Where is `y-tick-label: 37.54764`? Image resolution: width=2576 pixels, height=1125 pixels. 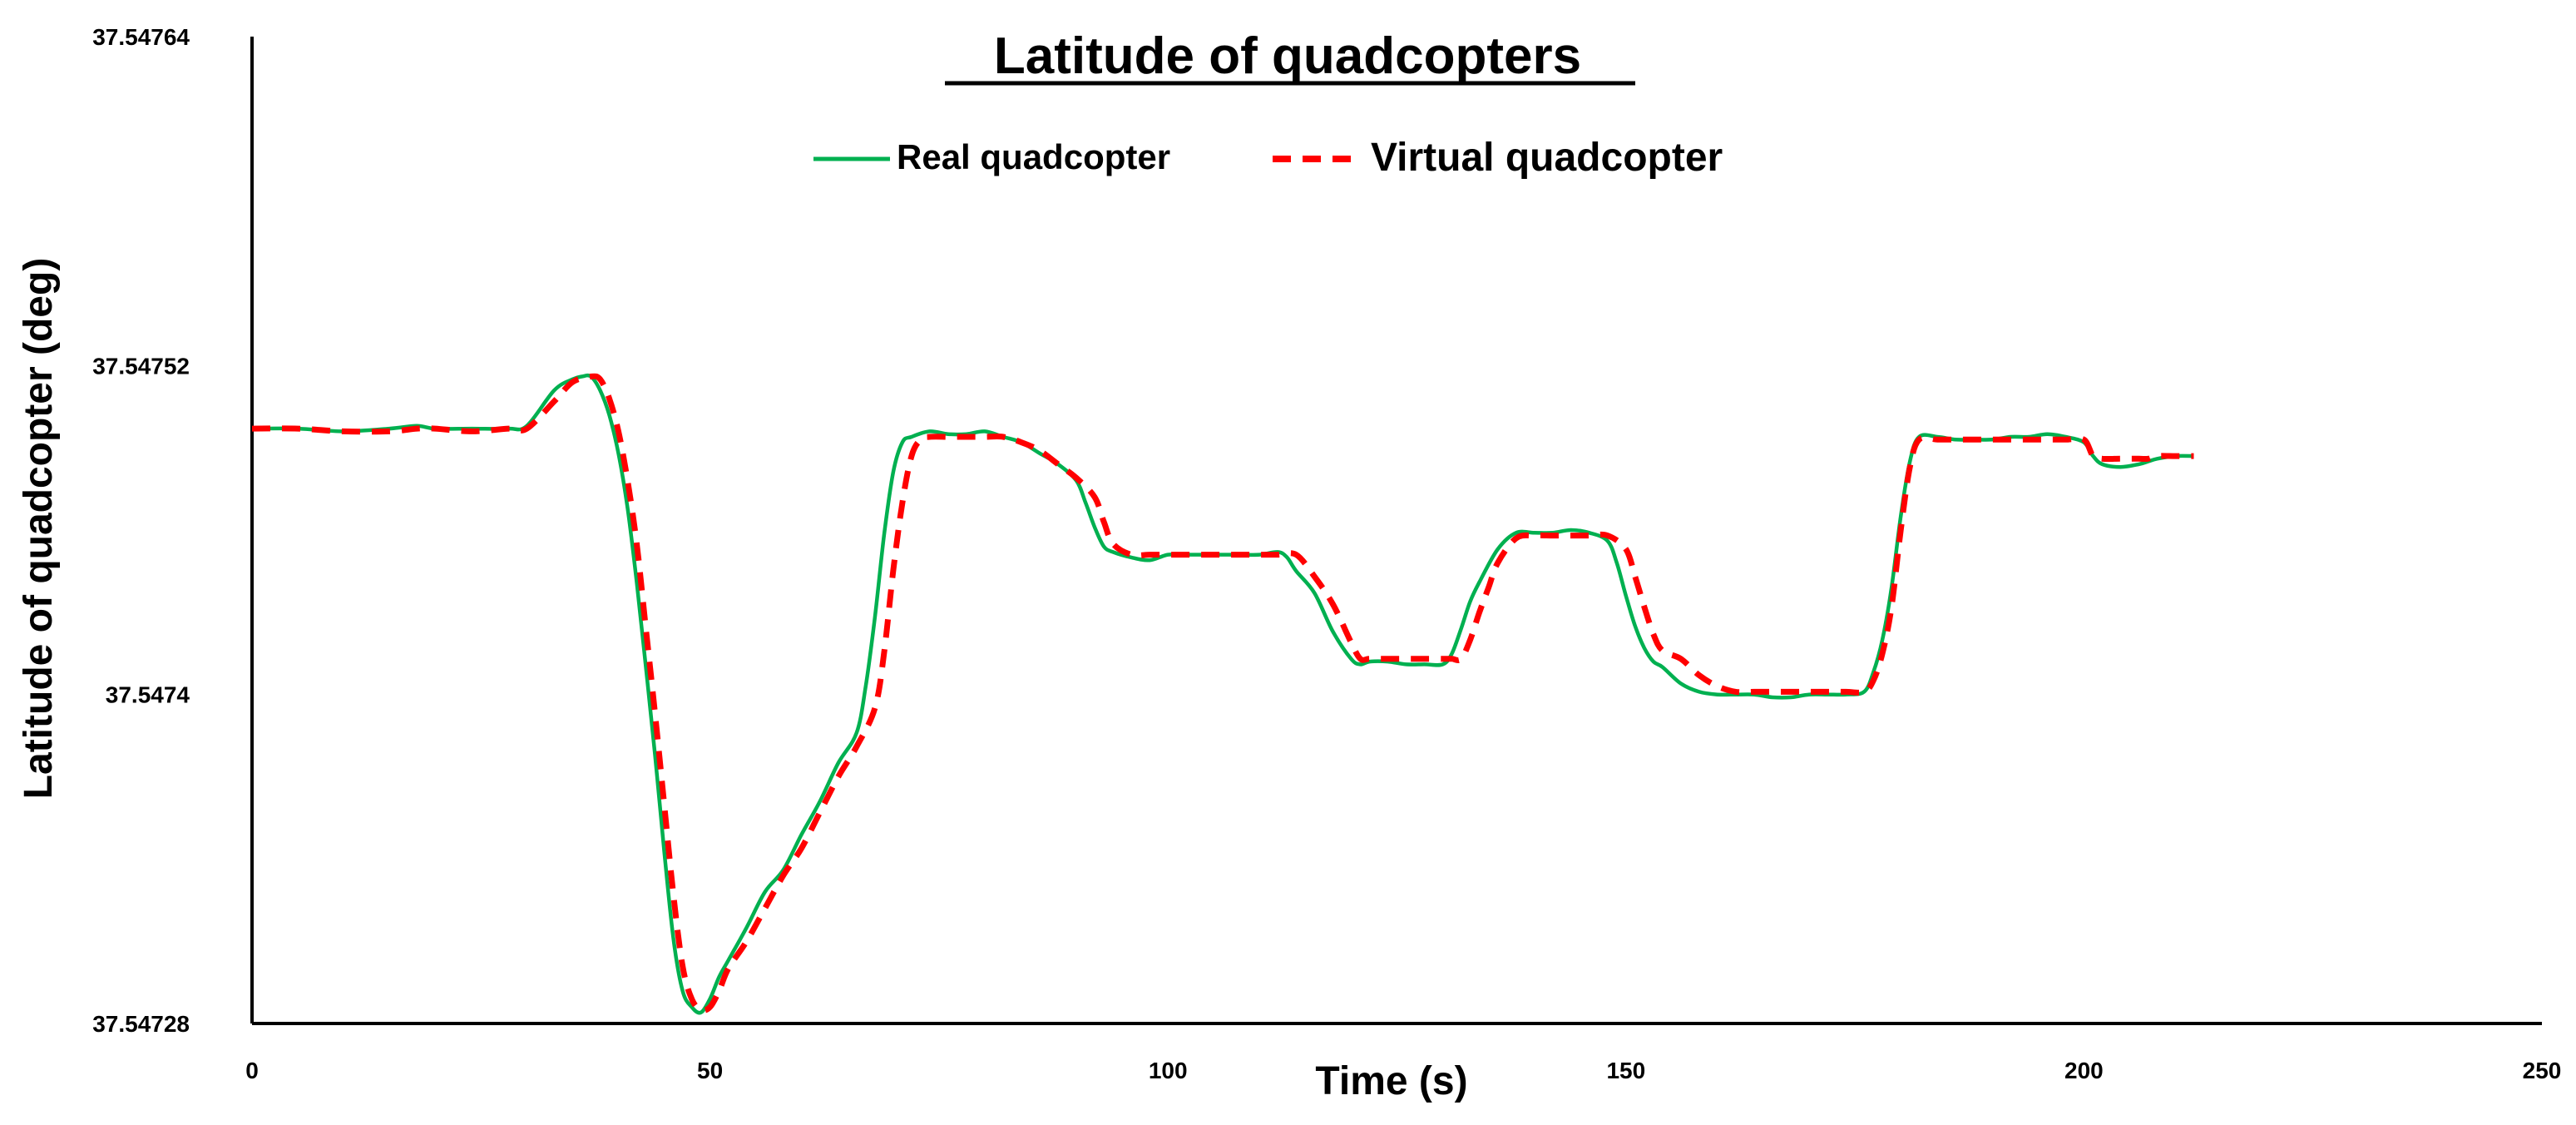 y-tick-label: 37.54764 is located at coordinates (141, 37).